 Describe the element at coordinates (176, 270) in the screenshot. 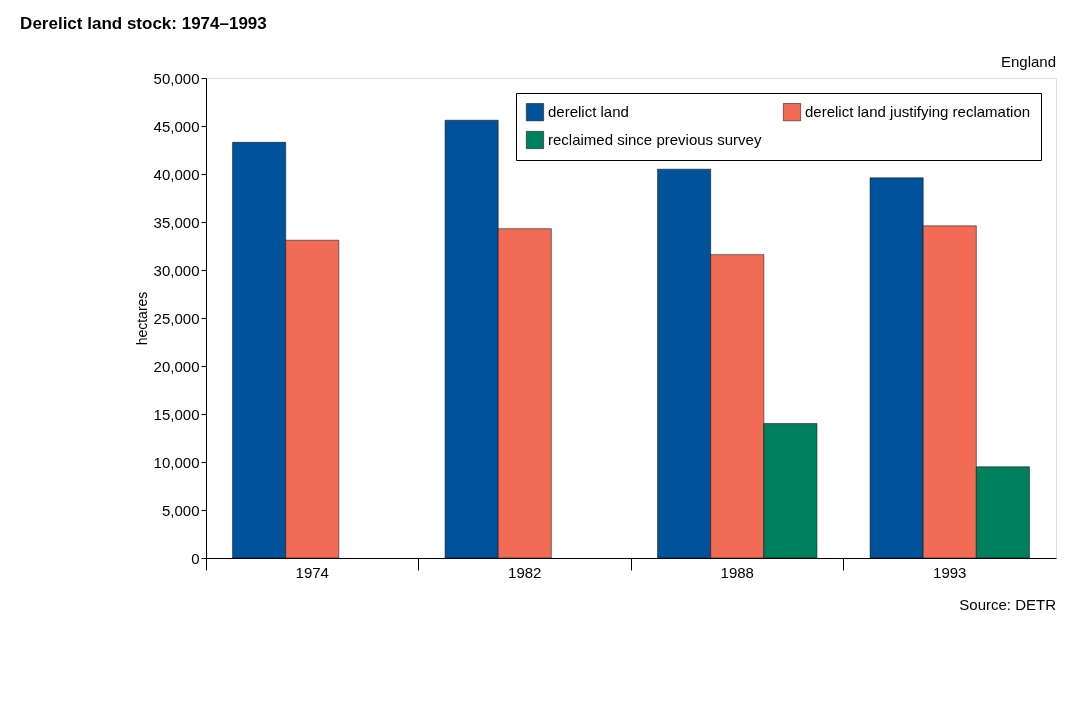

I see `y-tick-label: 30,000` at that location.